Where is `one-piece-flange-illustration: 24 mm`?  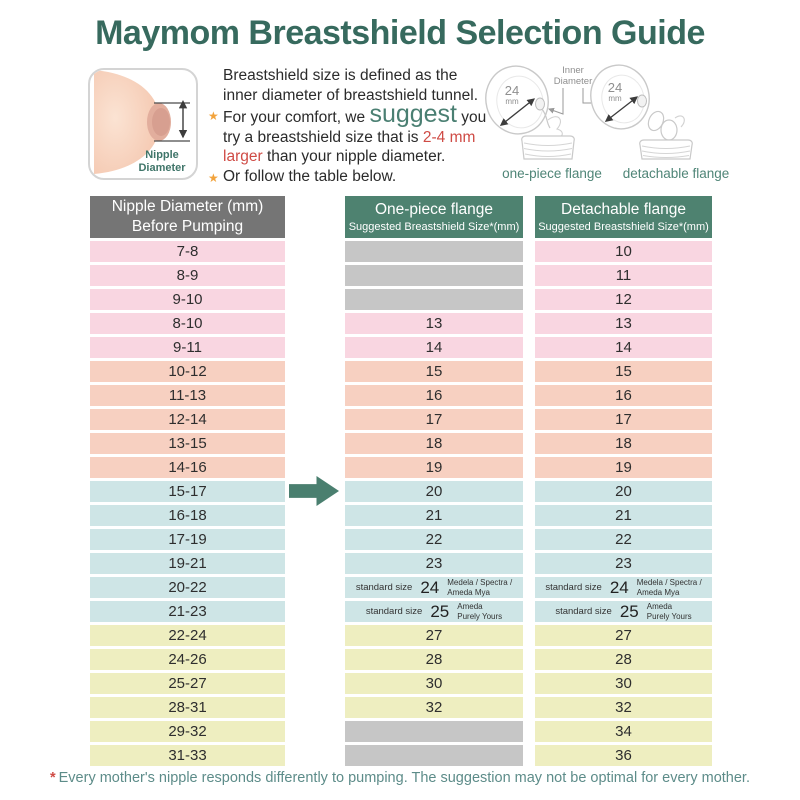
one-piece-flange-illustration: 24 mm is located at coordinates (530, 112).